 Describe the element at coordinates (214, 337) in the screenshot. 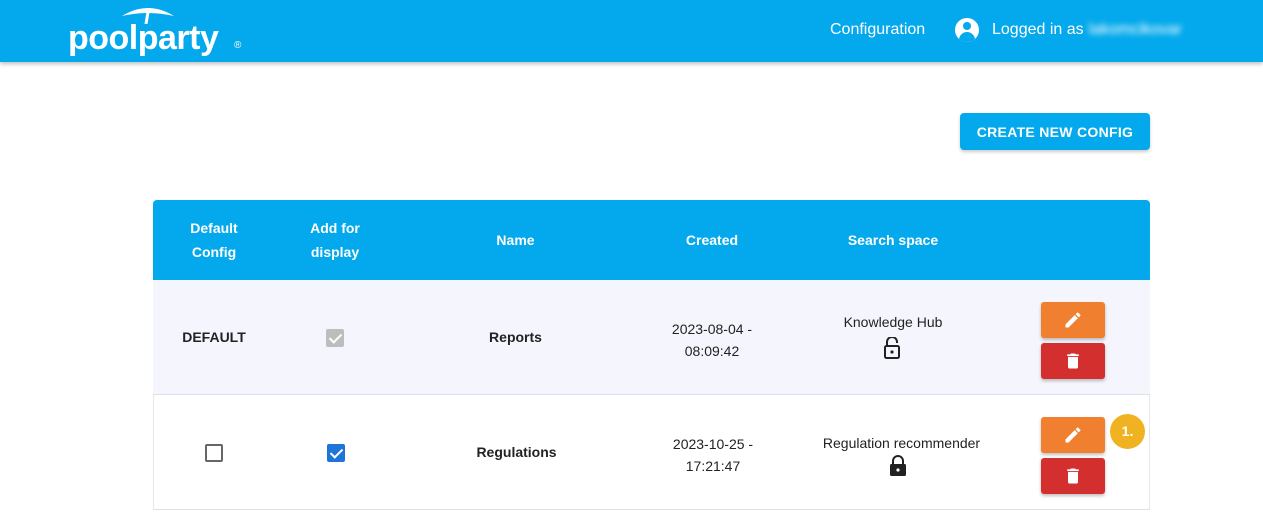

I see `default-label: DEFAULT` at that location.